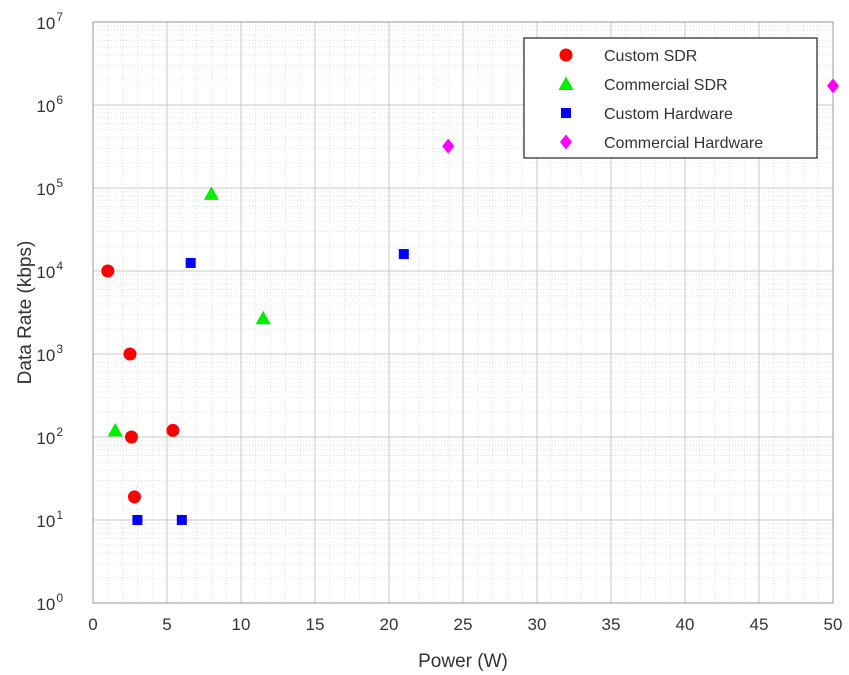 The height and width of the screenshot is (675, 849). I want to click on x-tick-label: 10, so click(241, 624).